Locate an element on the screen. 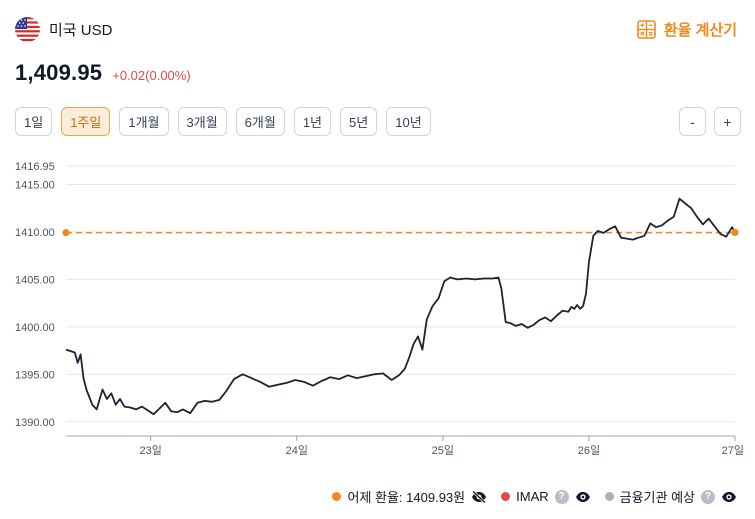  legend-imar: IMAR ? is located at coordinates (546, 496).